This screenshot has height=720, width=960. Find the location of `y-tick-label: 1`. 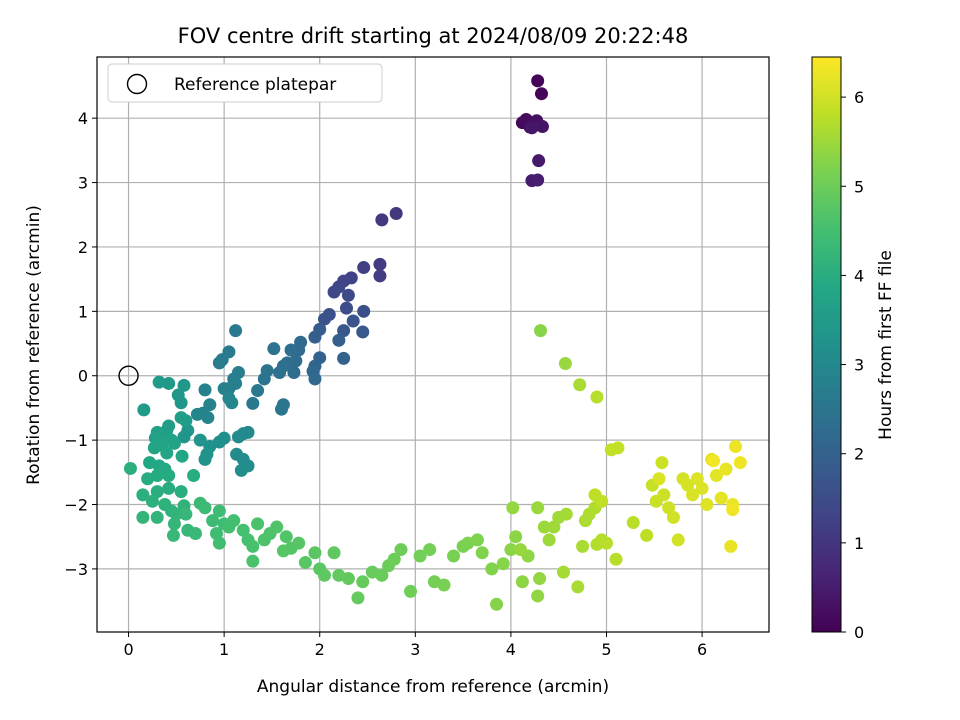

y-tick-label: 1 is located at coordinates (83, 311).